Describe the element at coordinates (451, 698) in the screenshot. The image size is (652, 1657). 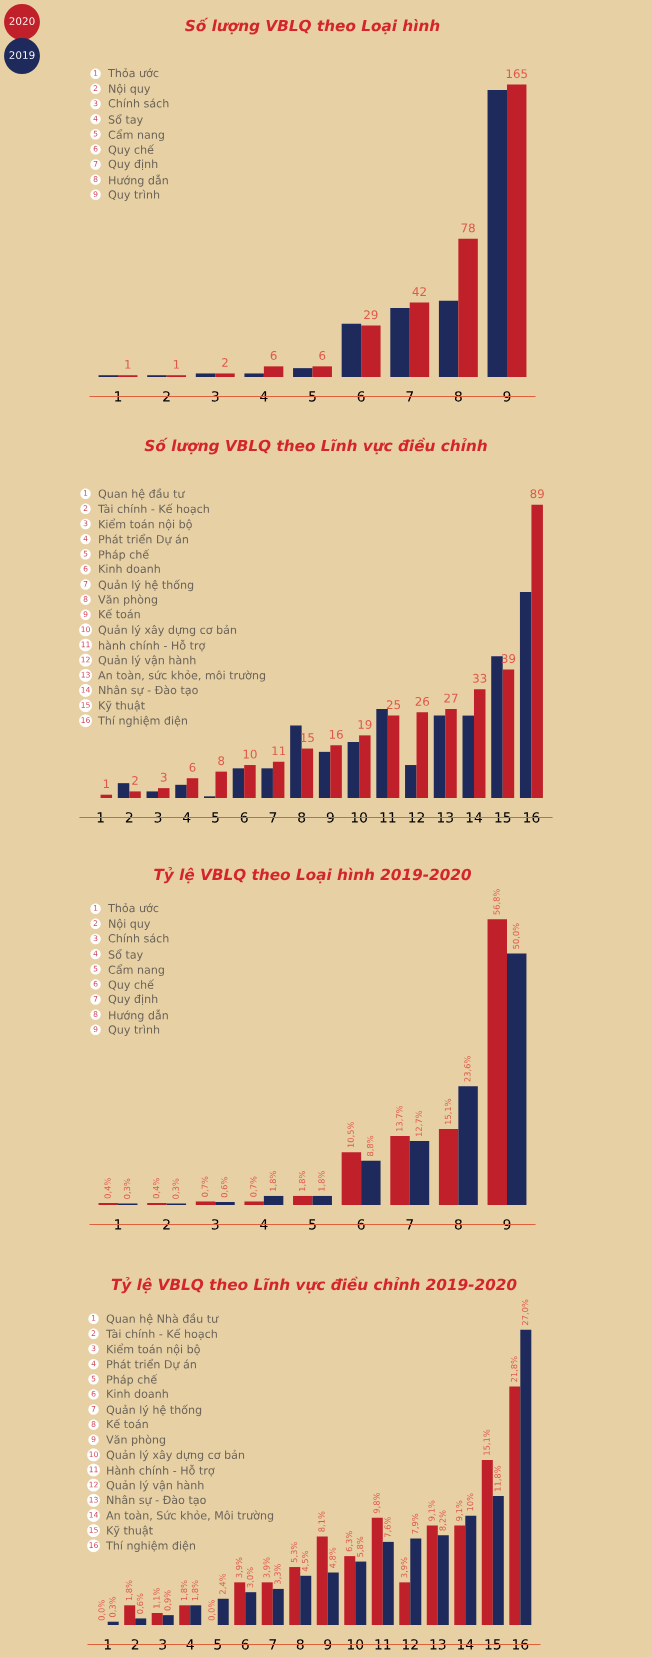
I see `data-label: 27` at that location.